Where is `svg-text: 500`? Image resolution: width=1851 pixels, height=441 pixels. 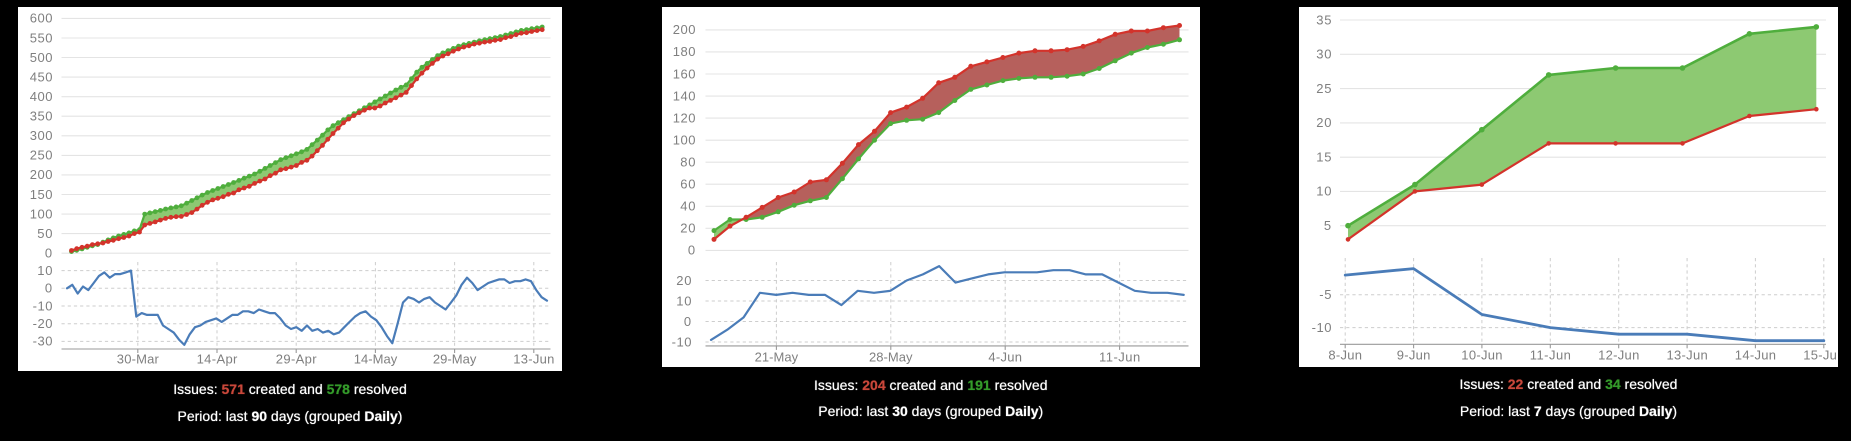
svg-text: 500 is located at coordinates (40, 57).